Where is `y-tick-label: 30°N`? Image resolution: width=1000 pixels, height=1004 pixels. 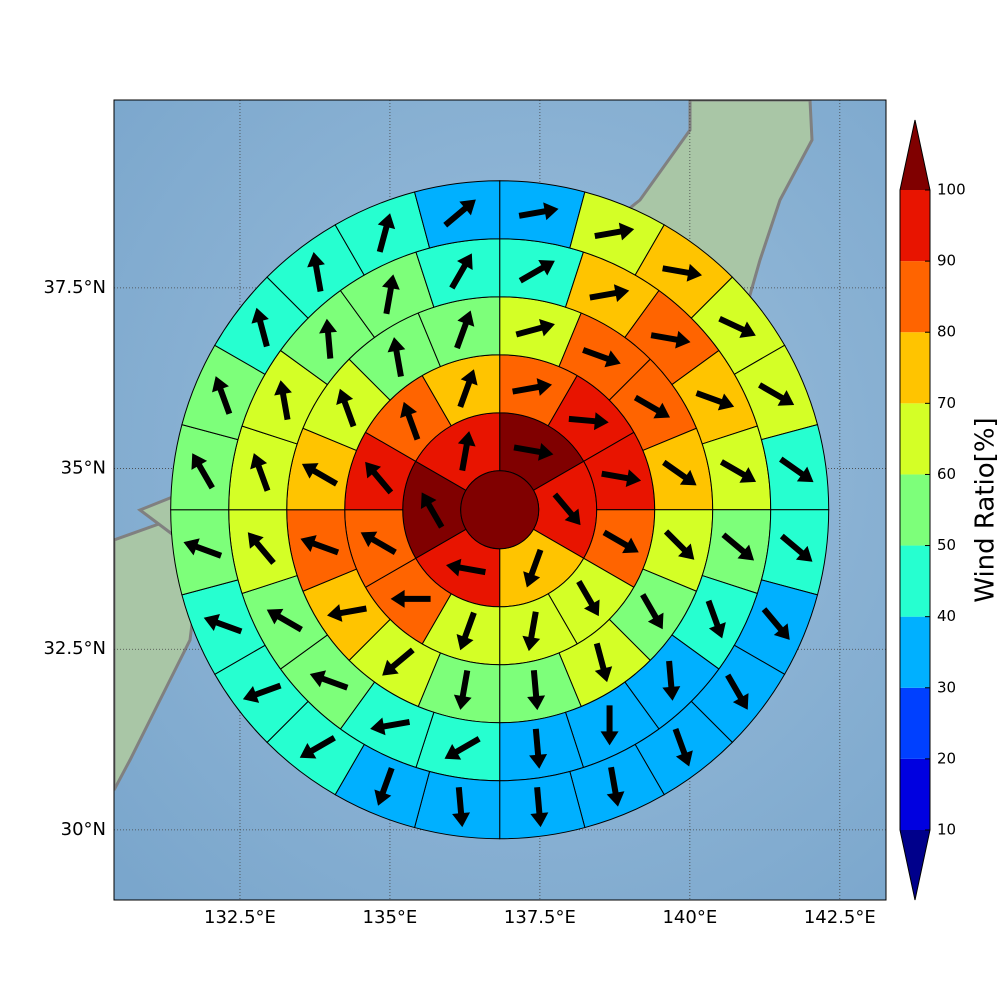 y-tick-label: 30°N is located at coordinates (83, 829).